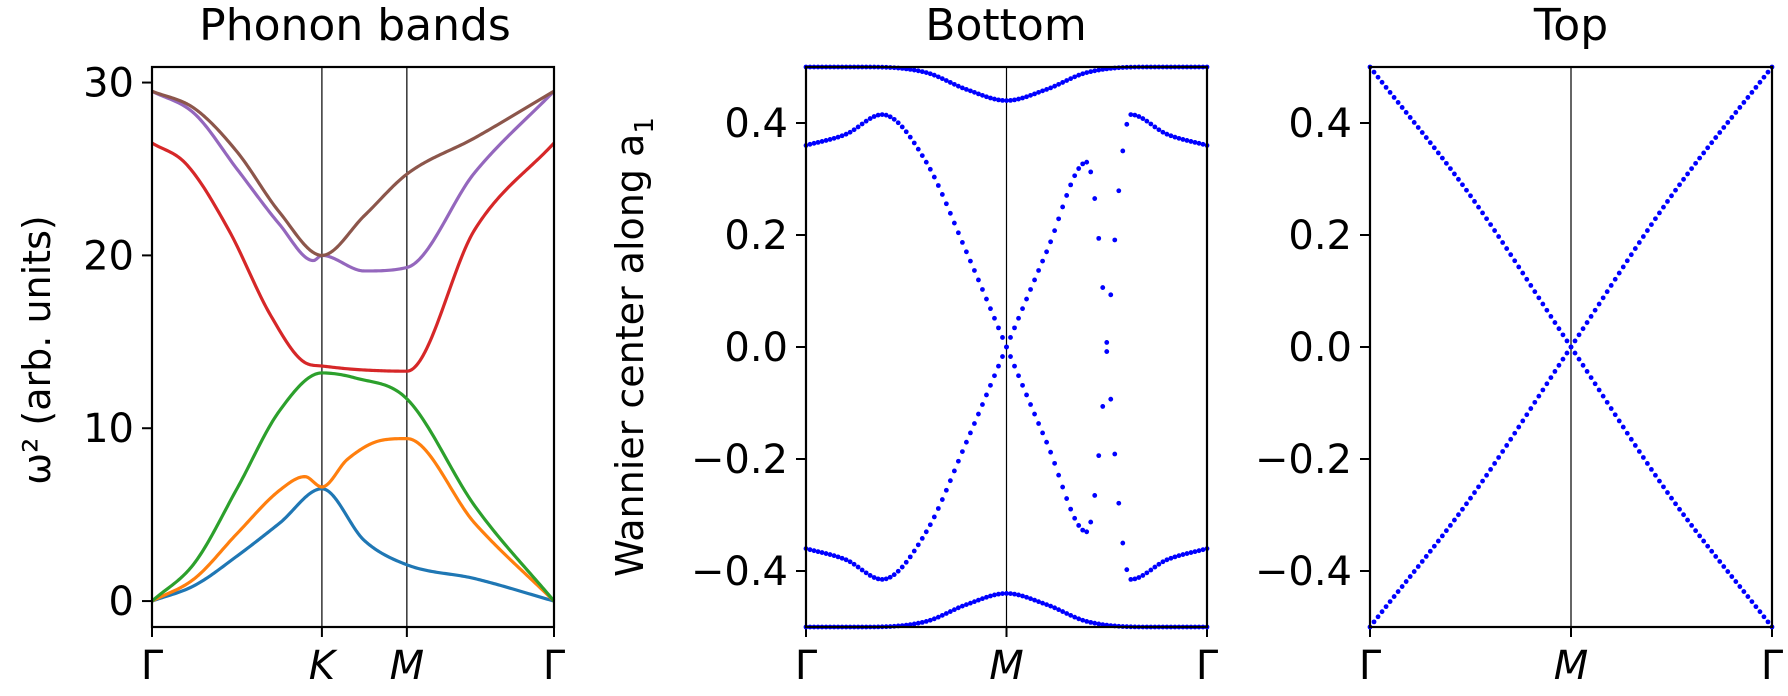 The width and height of the screenshot is (1788, 696). Describe the element at coordinates (645, 125) in the screenshot. I see `y-axis-label-subscript: 1` at that location.